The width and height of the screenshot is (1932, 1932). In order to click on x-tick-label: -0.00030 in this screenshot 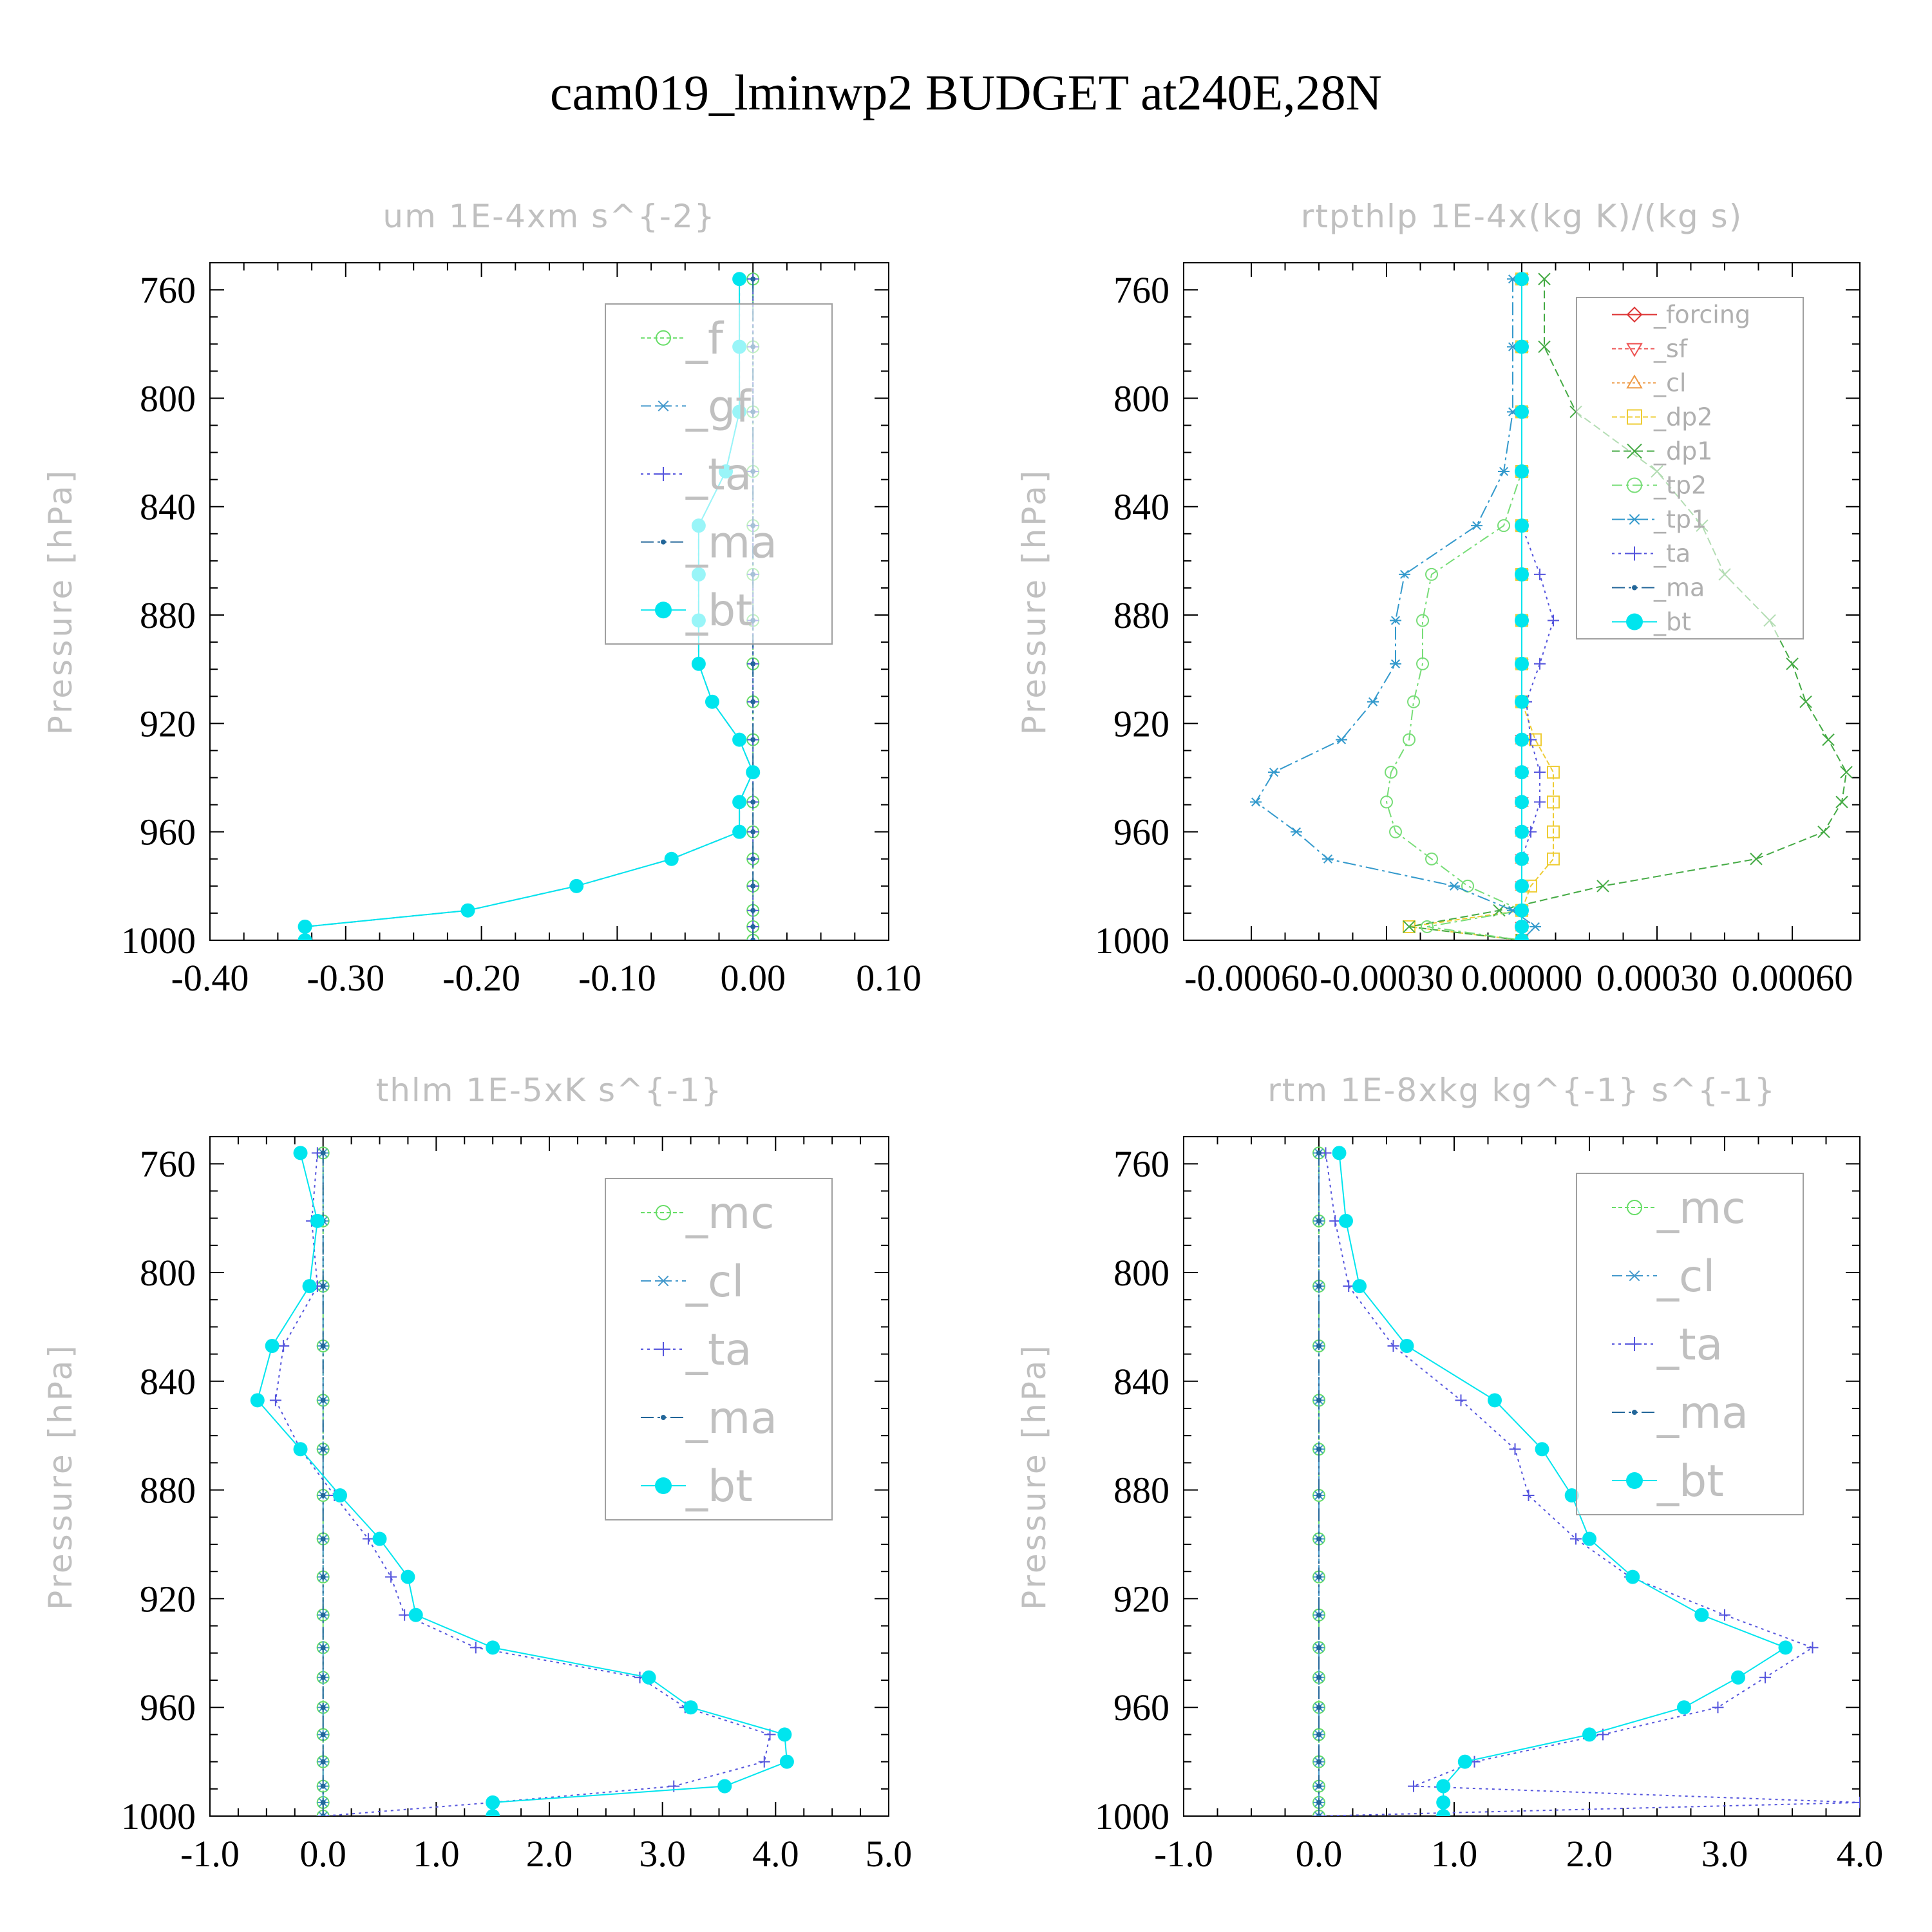, I will do `click(1387, 978)`.